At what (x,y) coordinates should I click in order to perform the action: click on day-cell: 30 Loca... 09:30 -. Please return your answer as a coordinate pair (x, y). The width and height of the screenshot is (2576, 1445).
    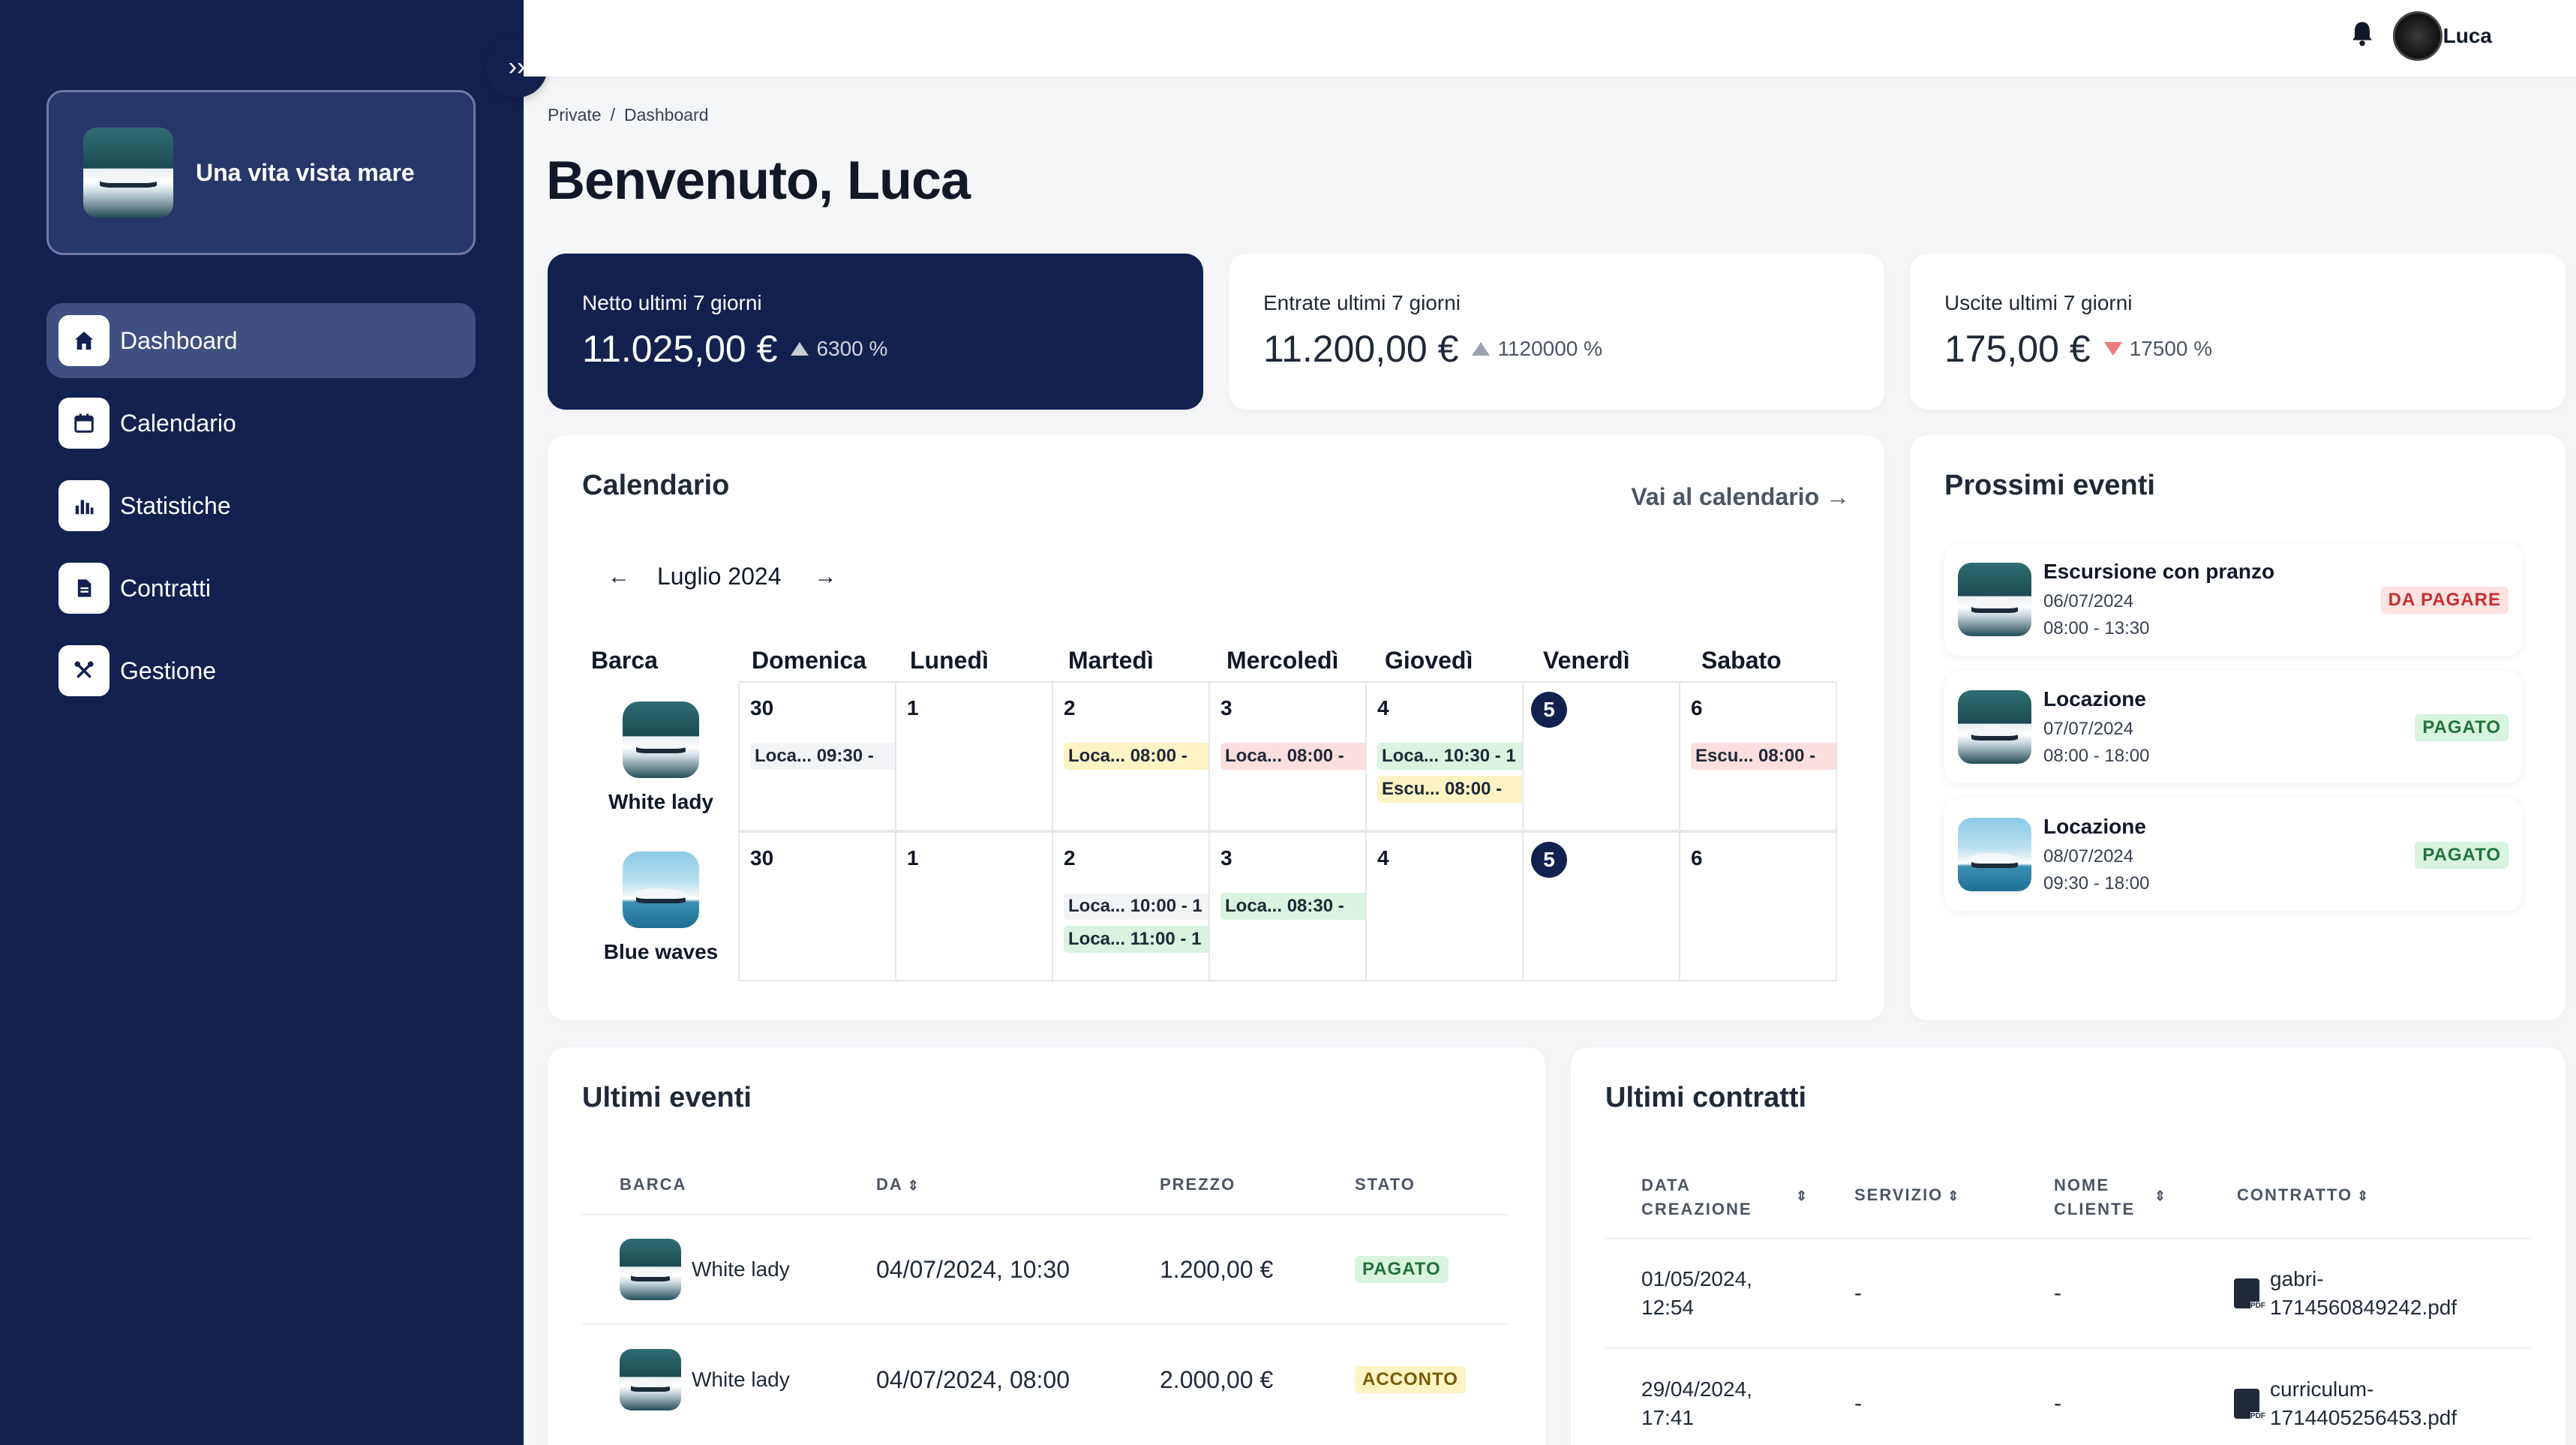
    Looking at the image, I should click on (817, 756).